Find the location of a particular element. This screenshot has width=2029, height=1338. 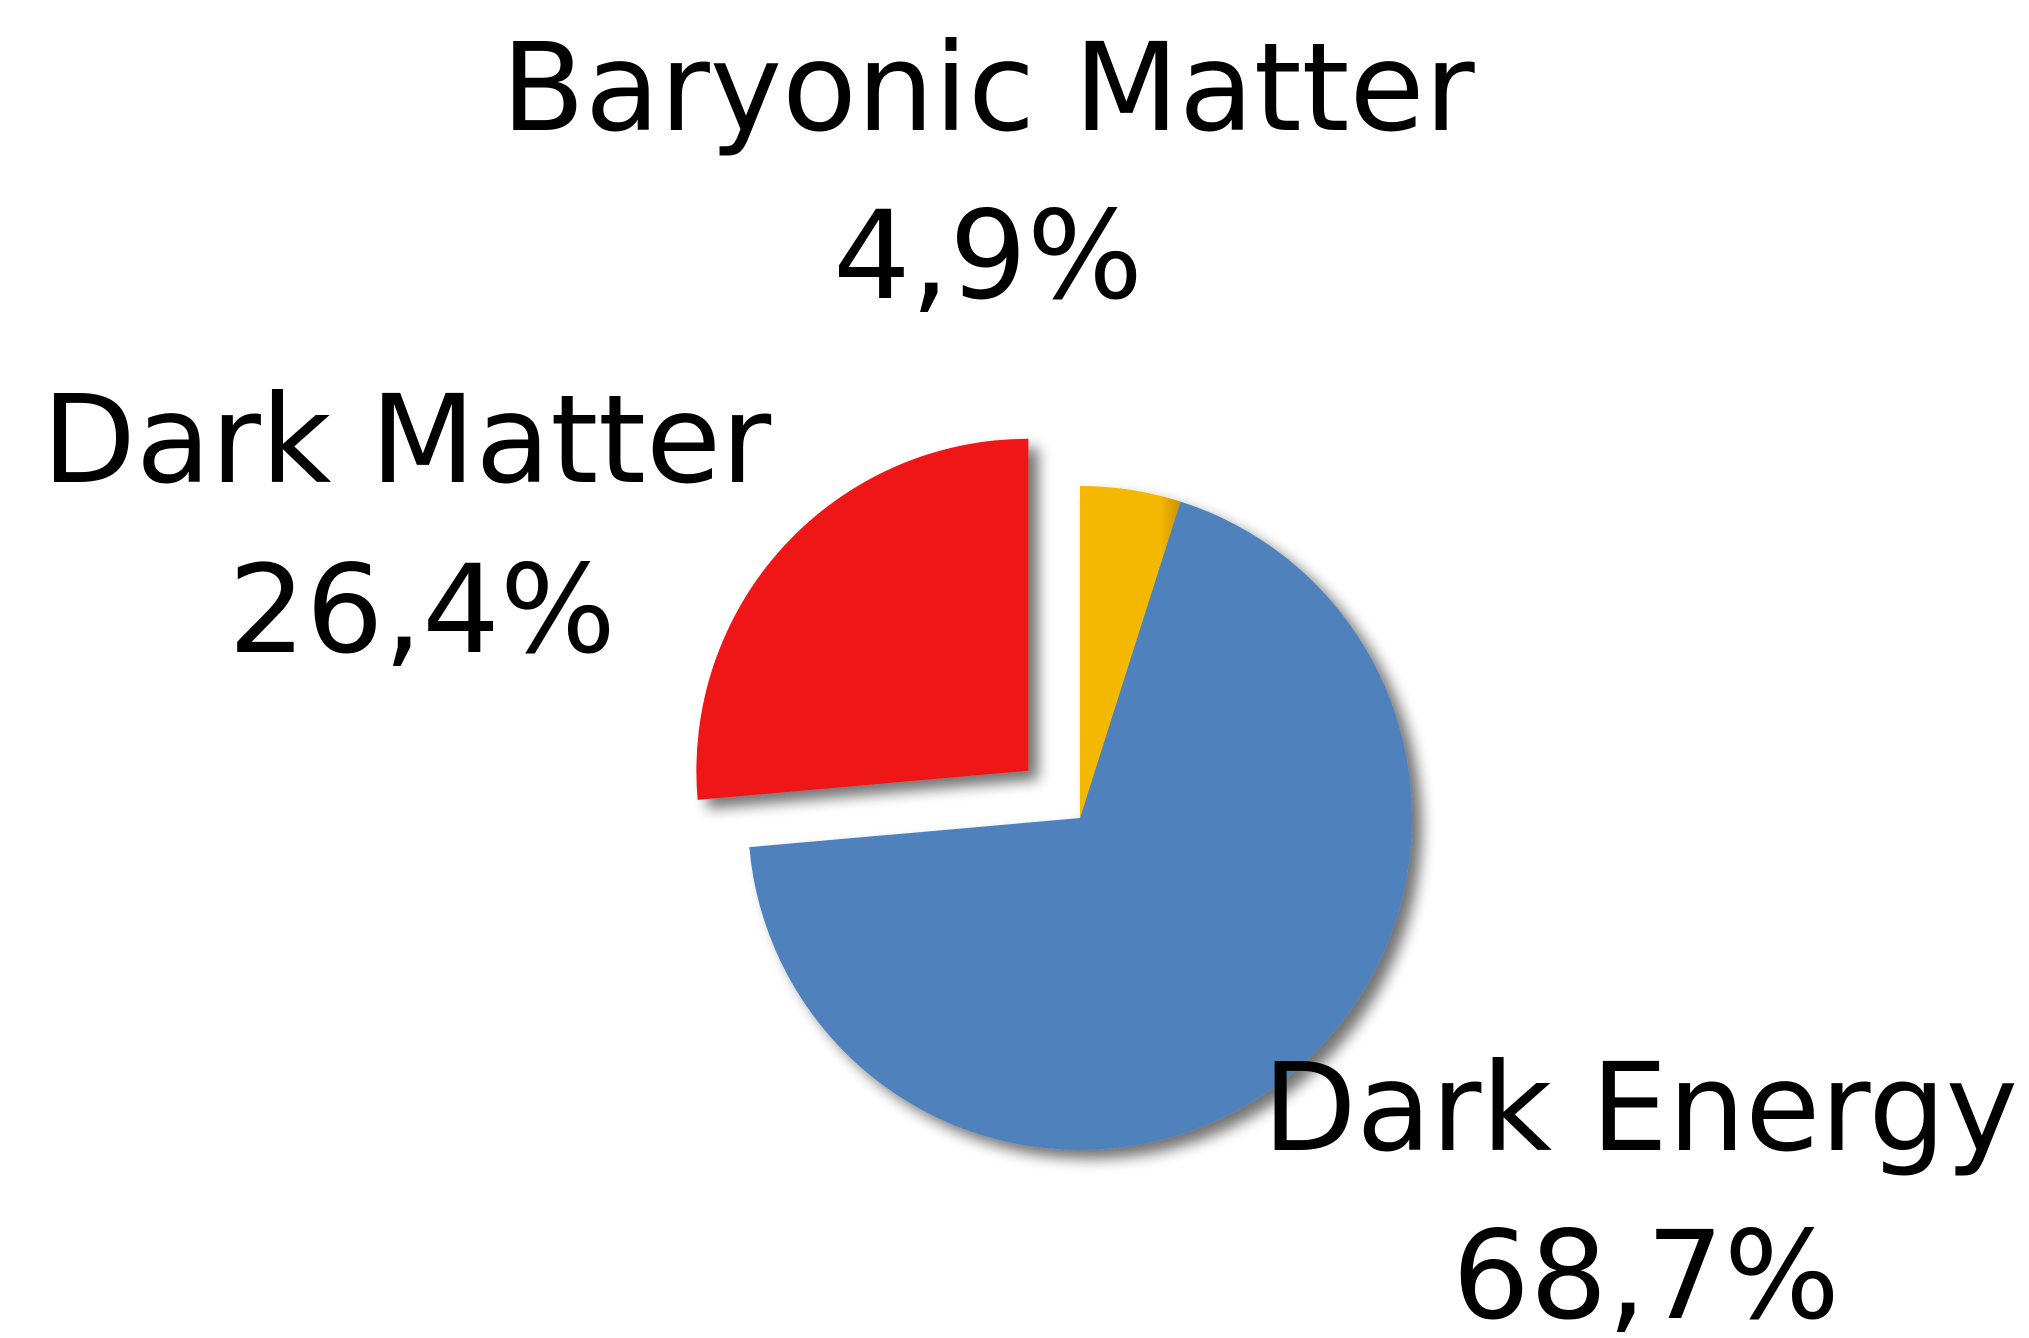

label-baryonic-matter-value: 4,9% is located at coordinates (988, 256).